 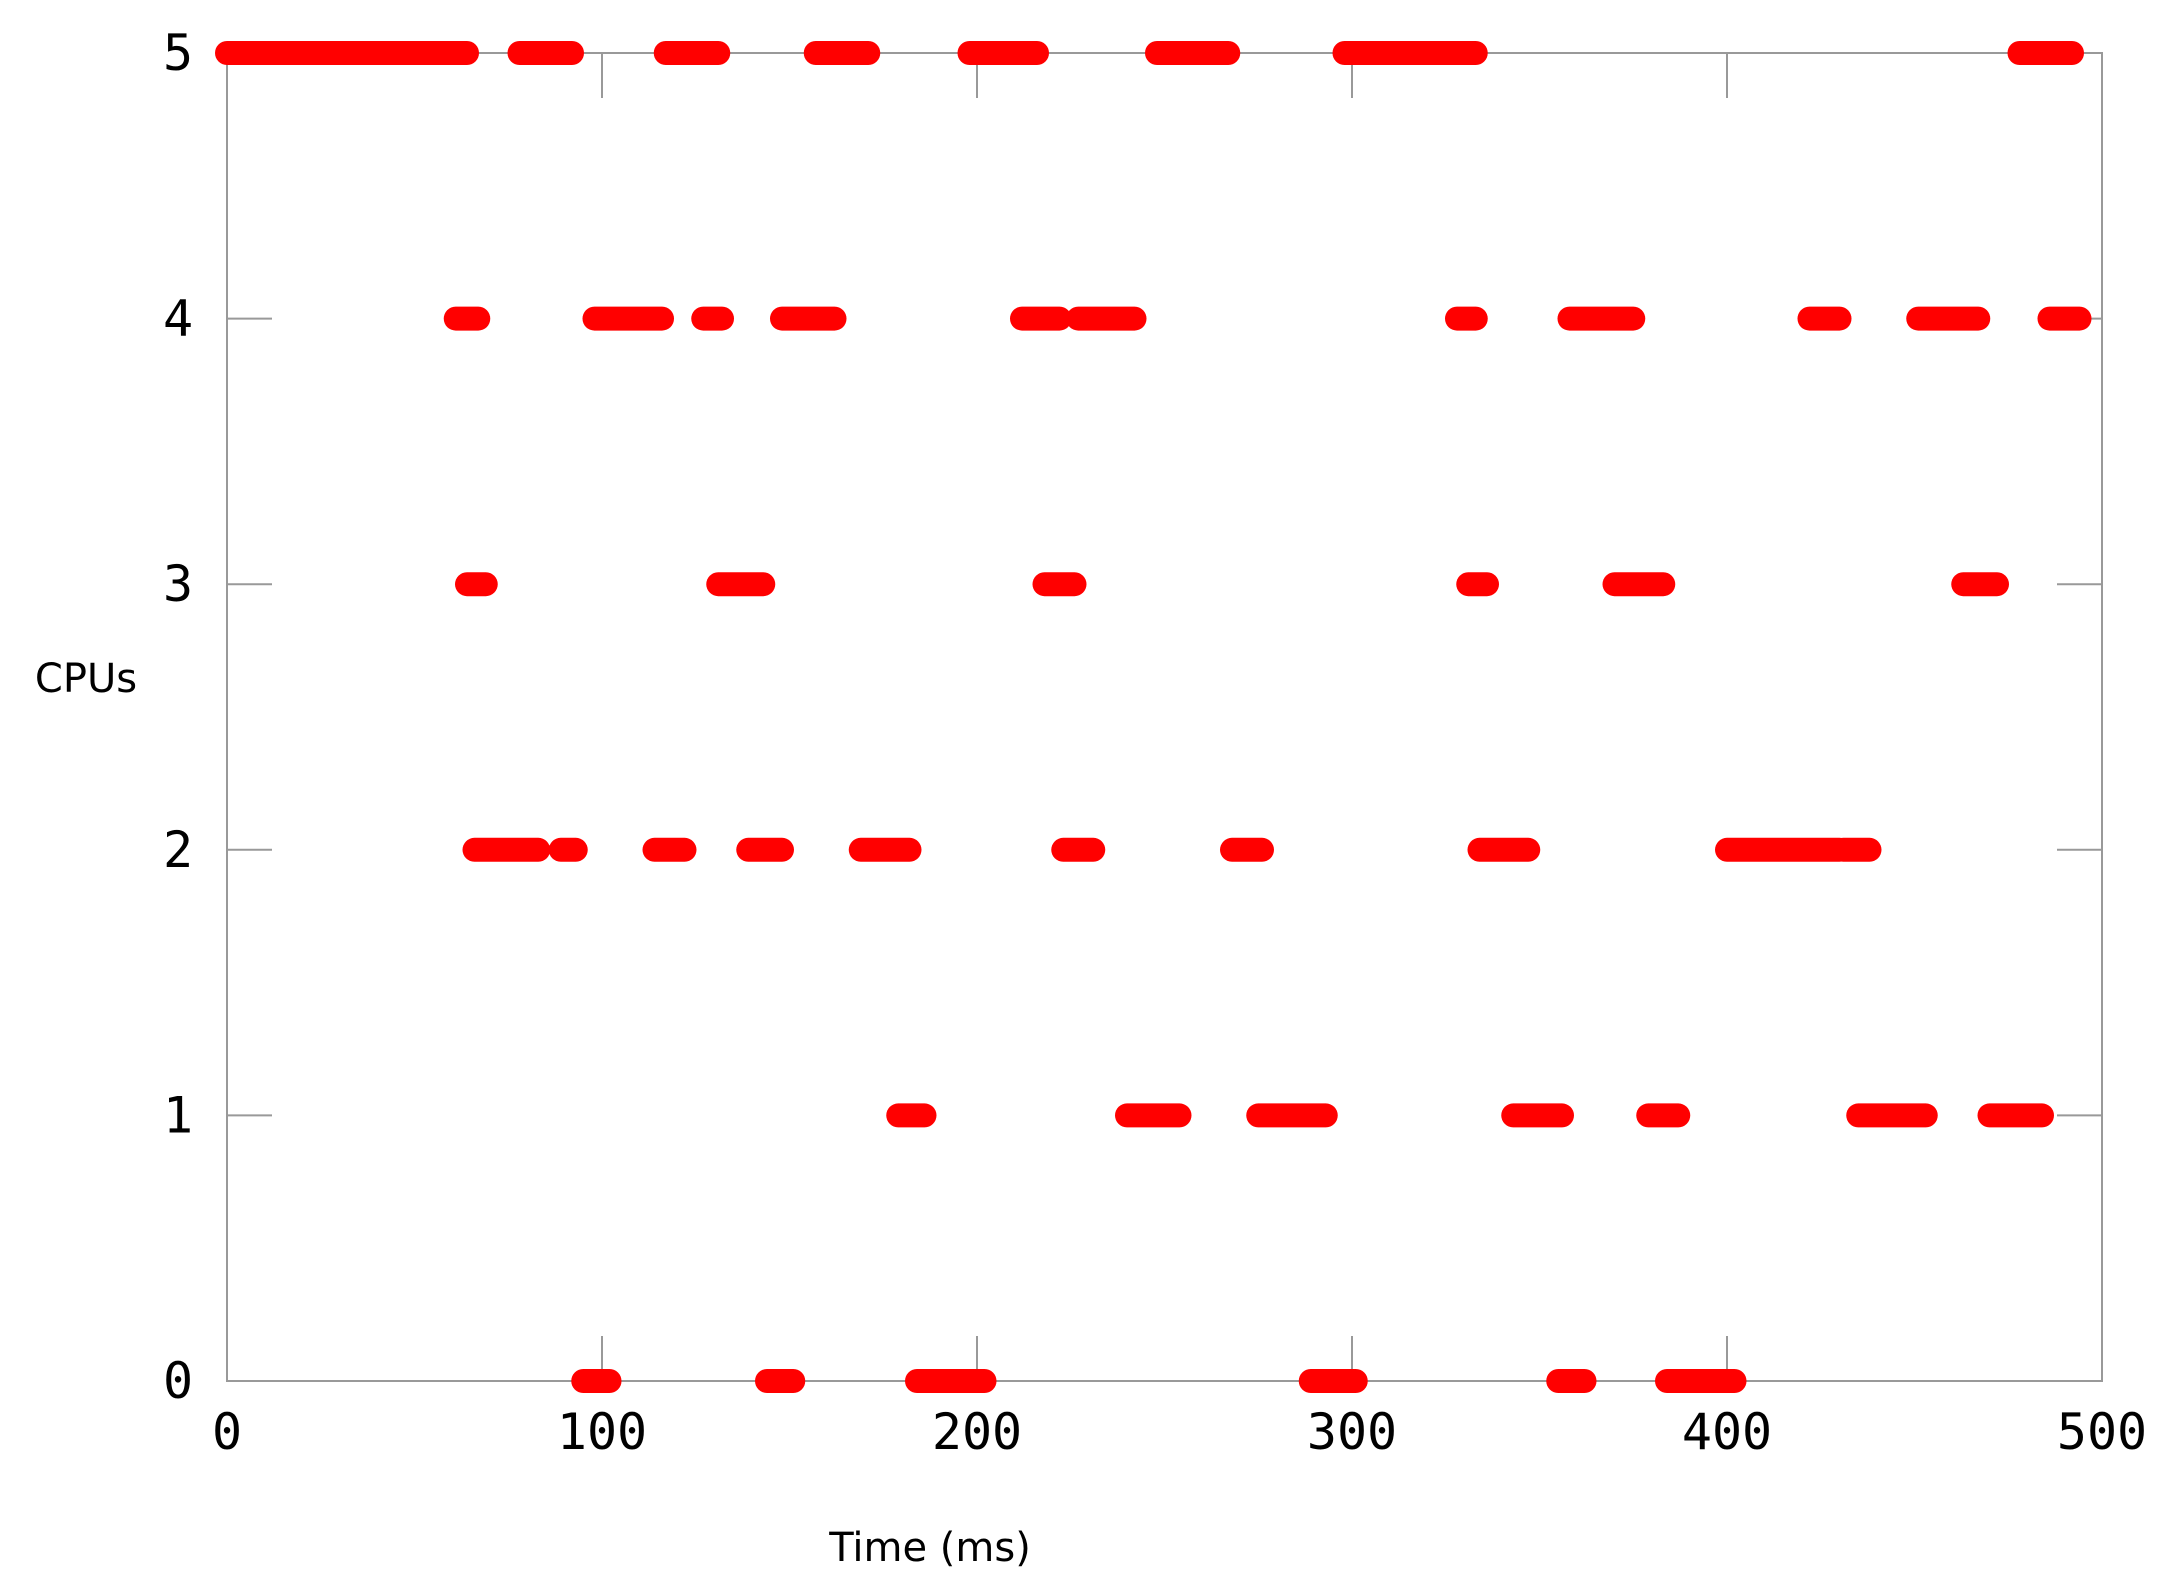 I want to click on y-tick-label: 3, so click(x=178, y=584).